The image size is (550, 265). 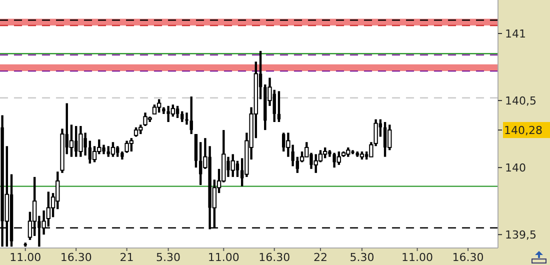 I want to click on text: 140,28, so click(x=523, y=130).